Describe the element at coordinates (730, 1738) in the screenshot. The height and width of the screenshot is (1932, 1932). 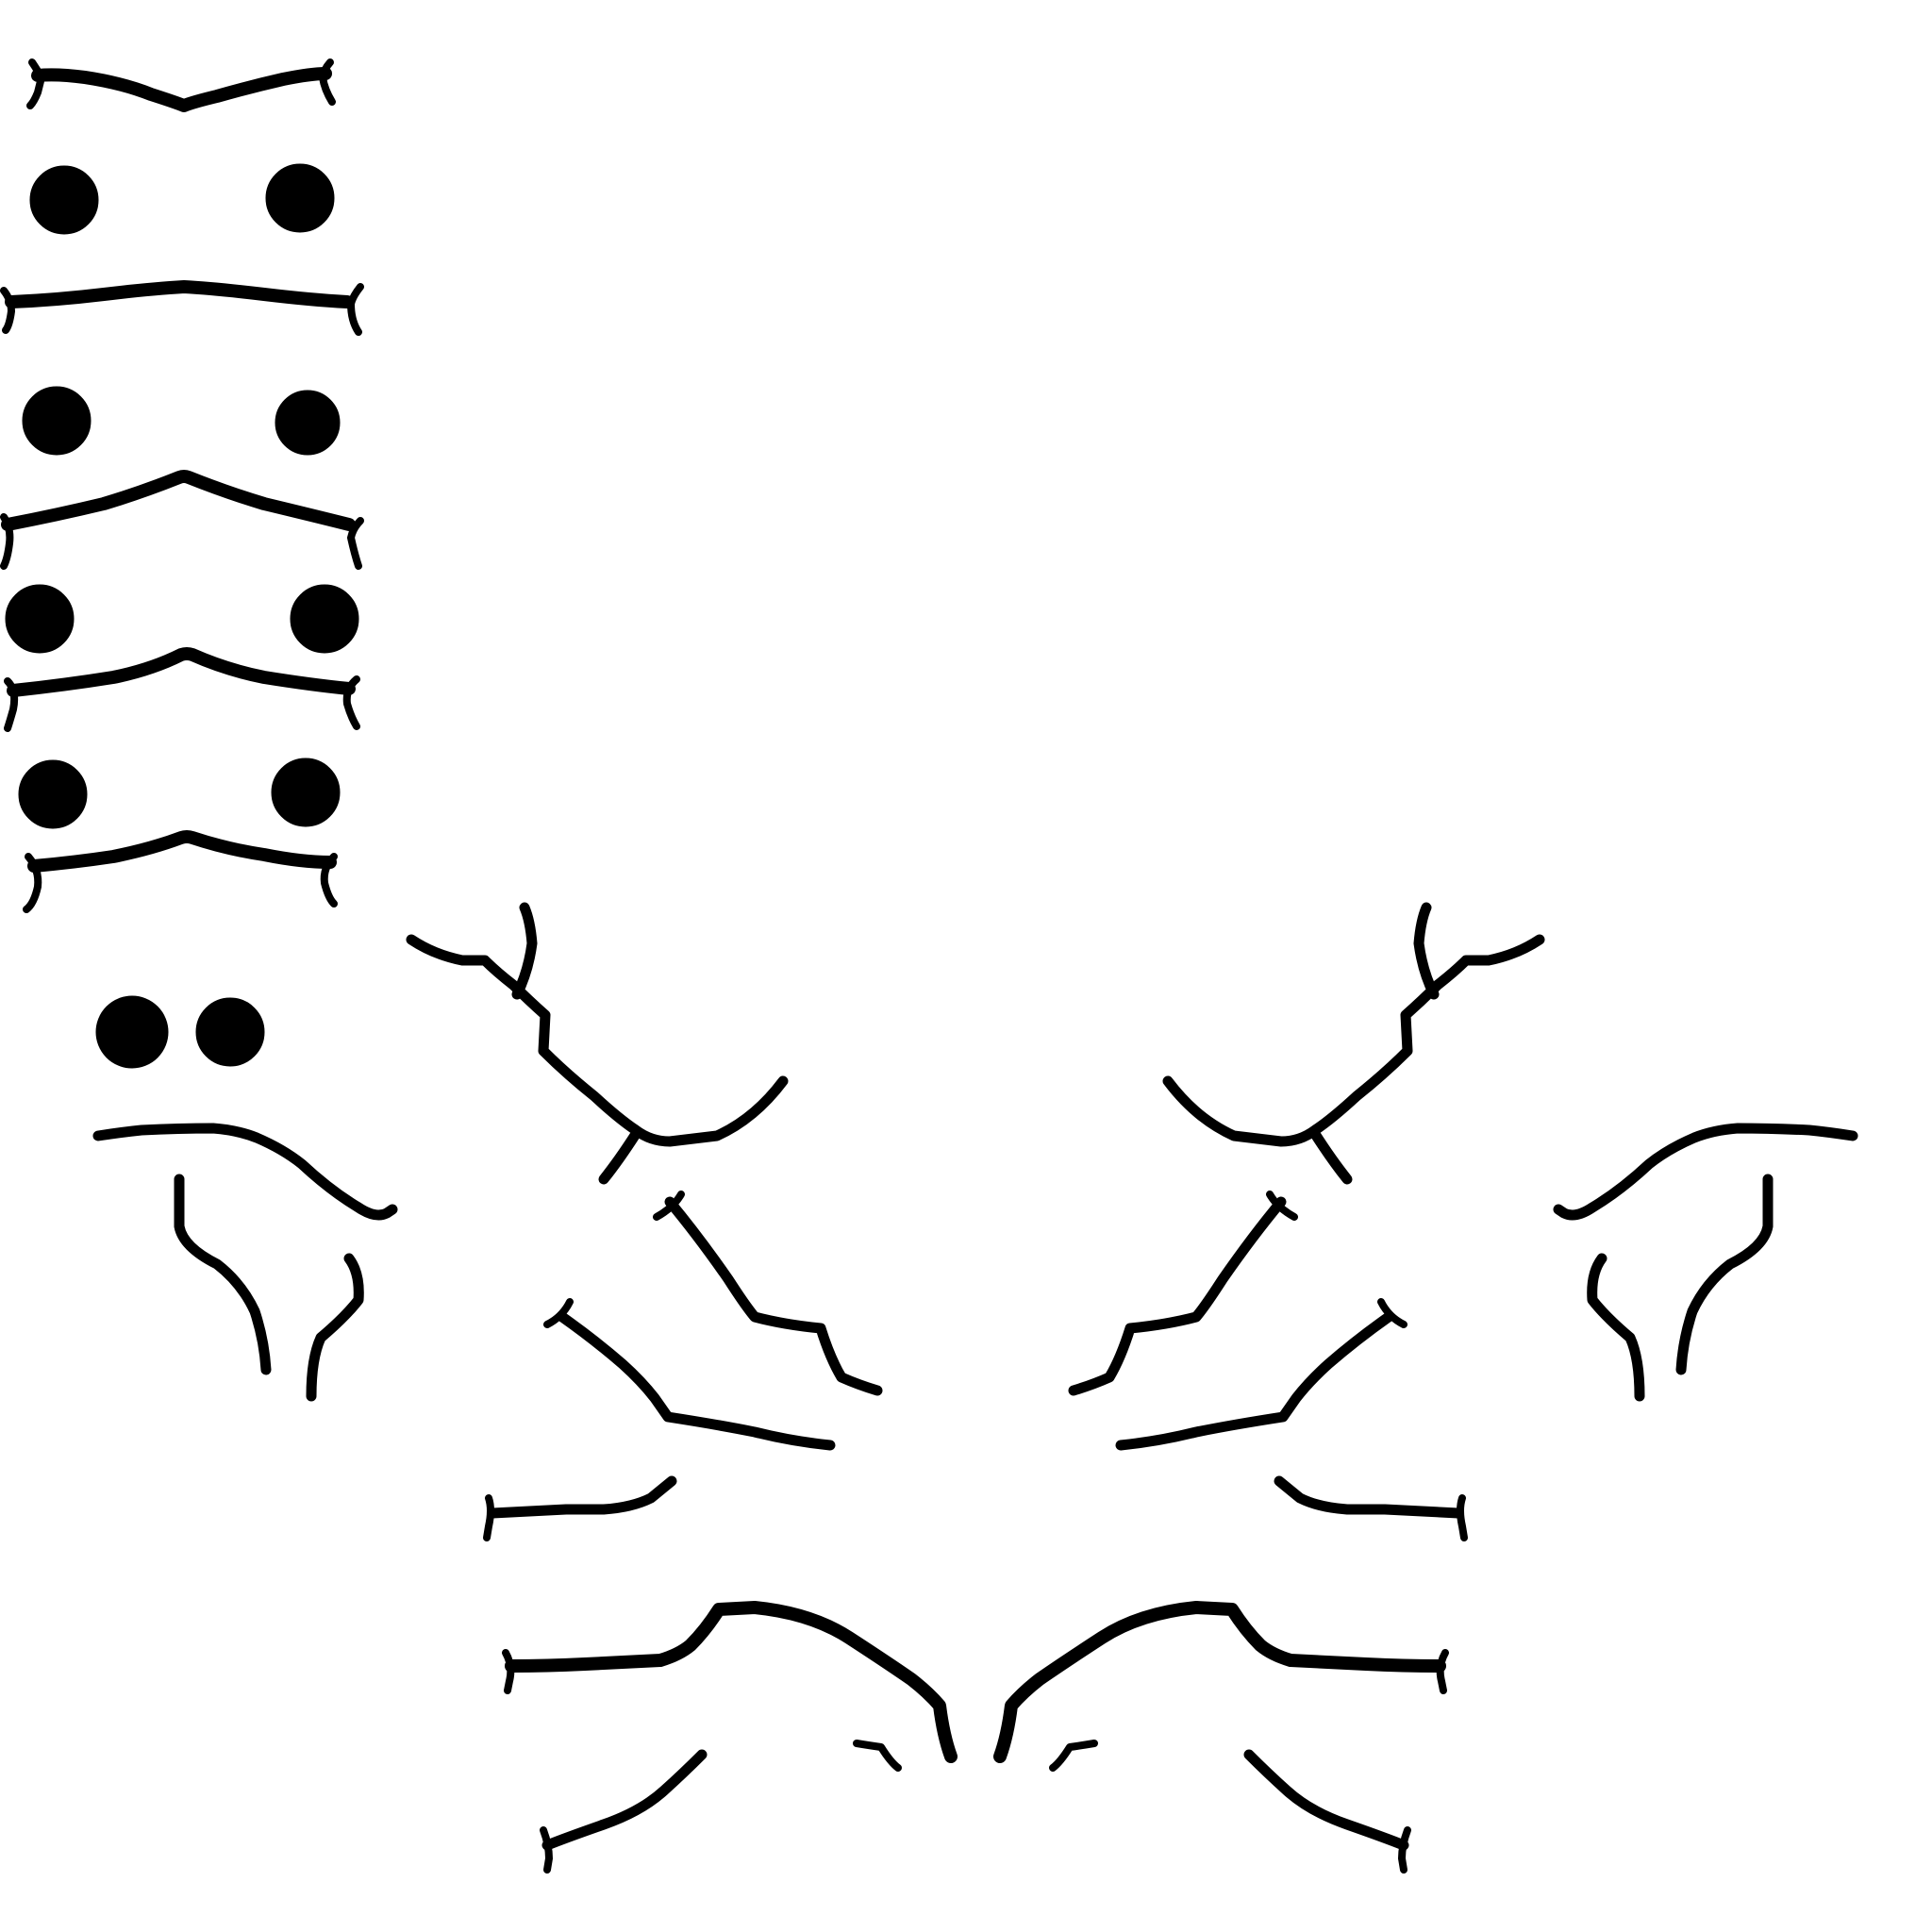
I see `mustache-left` at that location.